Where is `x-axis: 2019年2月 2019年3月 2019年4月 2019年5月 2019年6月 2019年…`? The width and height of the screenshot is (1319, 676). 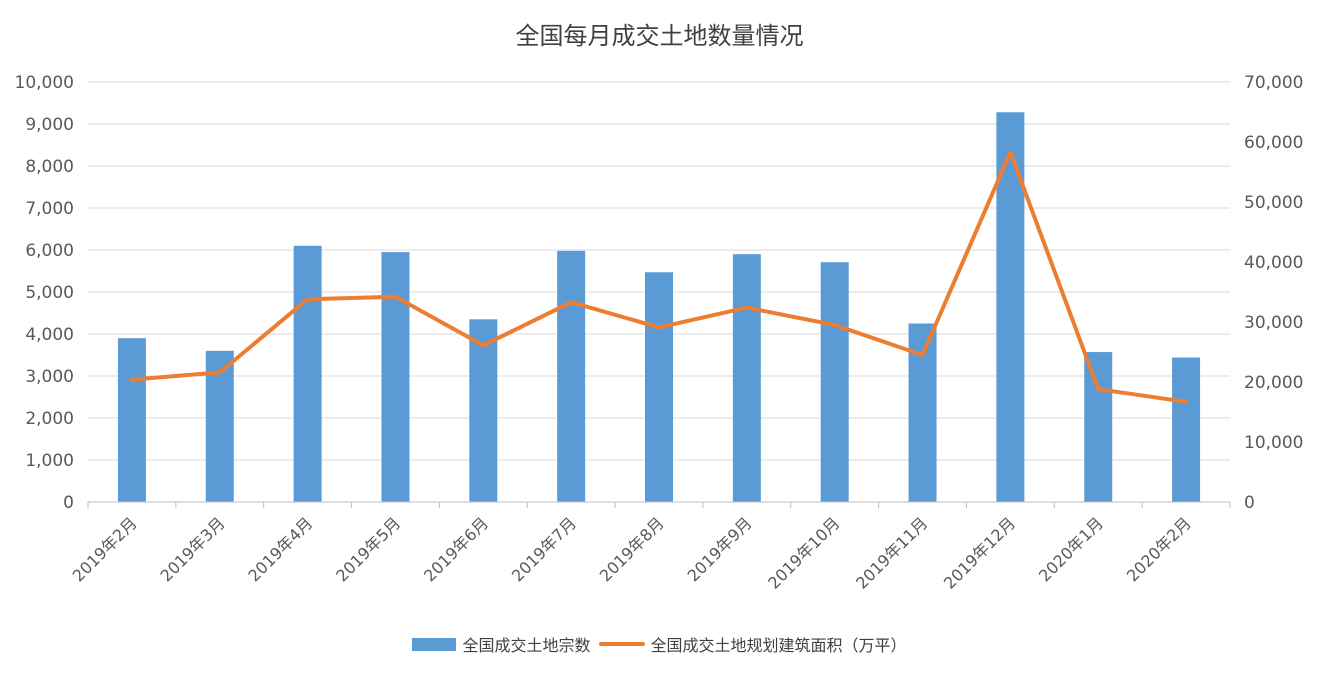 x-axis: 2019年2月 2019年3月 2019年4月 2019年5月 2019年6月 2019年… is located at coordinates (650, 547).